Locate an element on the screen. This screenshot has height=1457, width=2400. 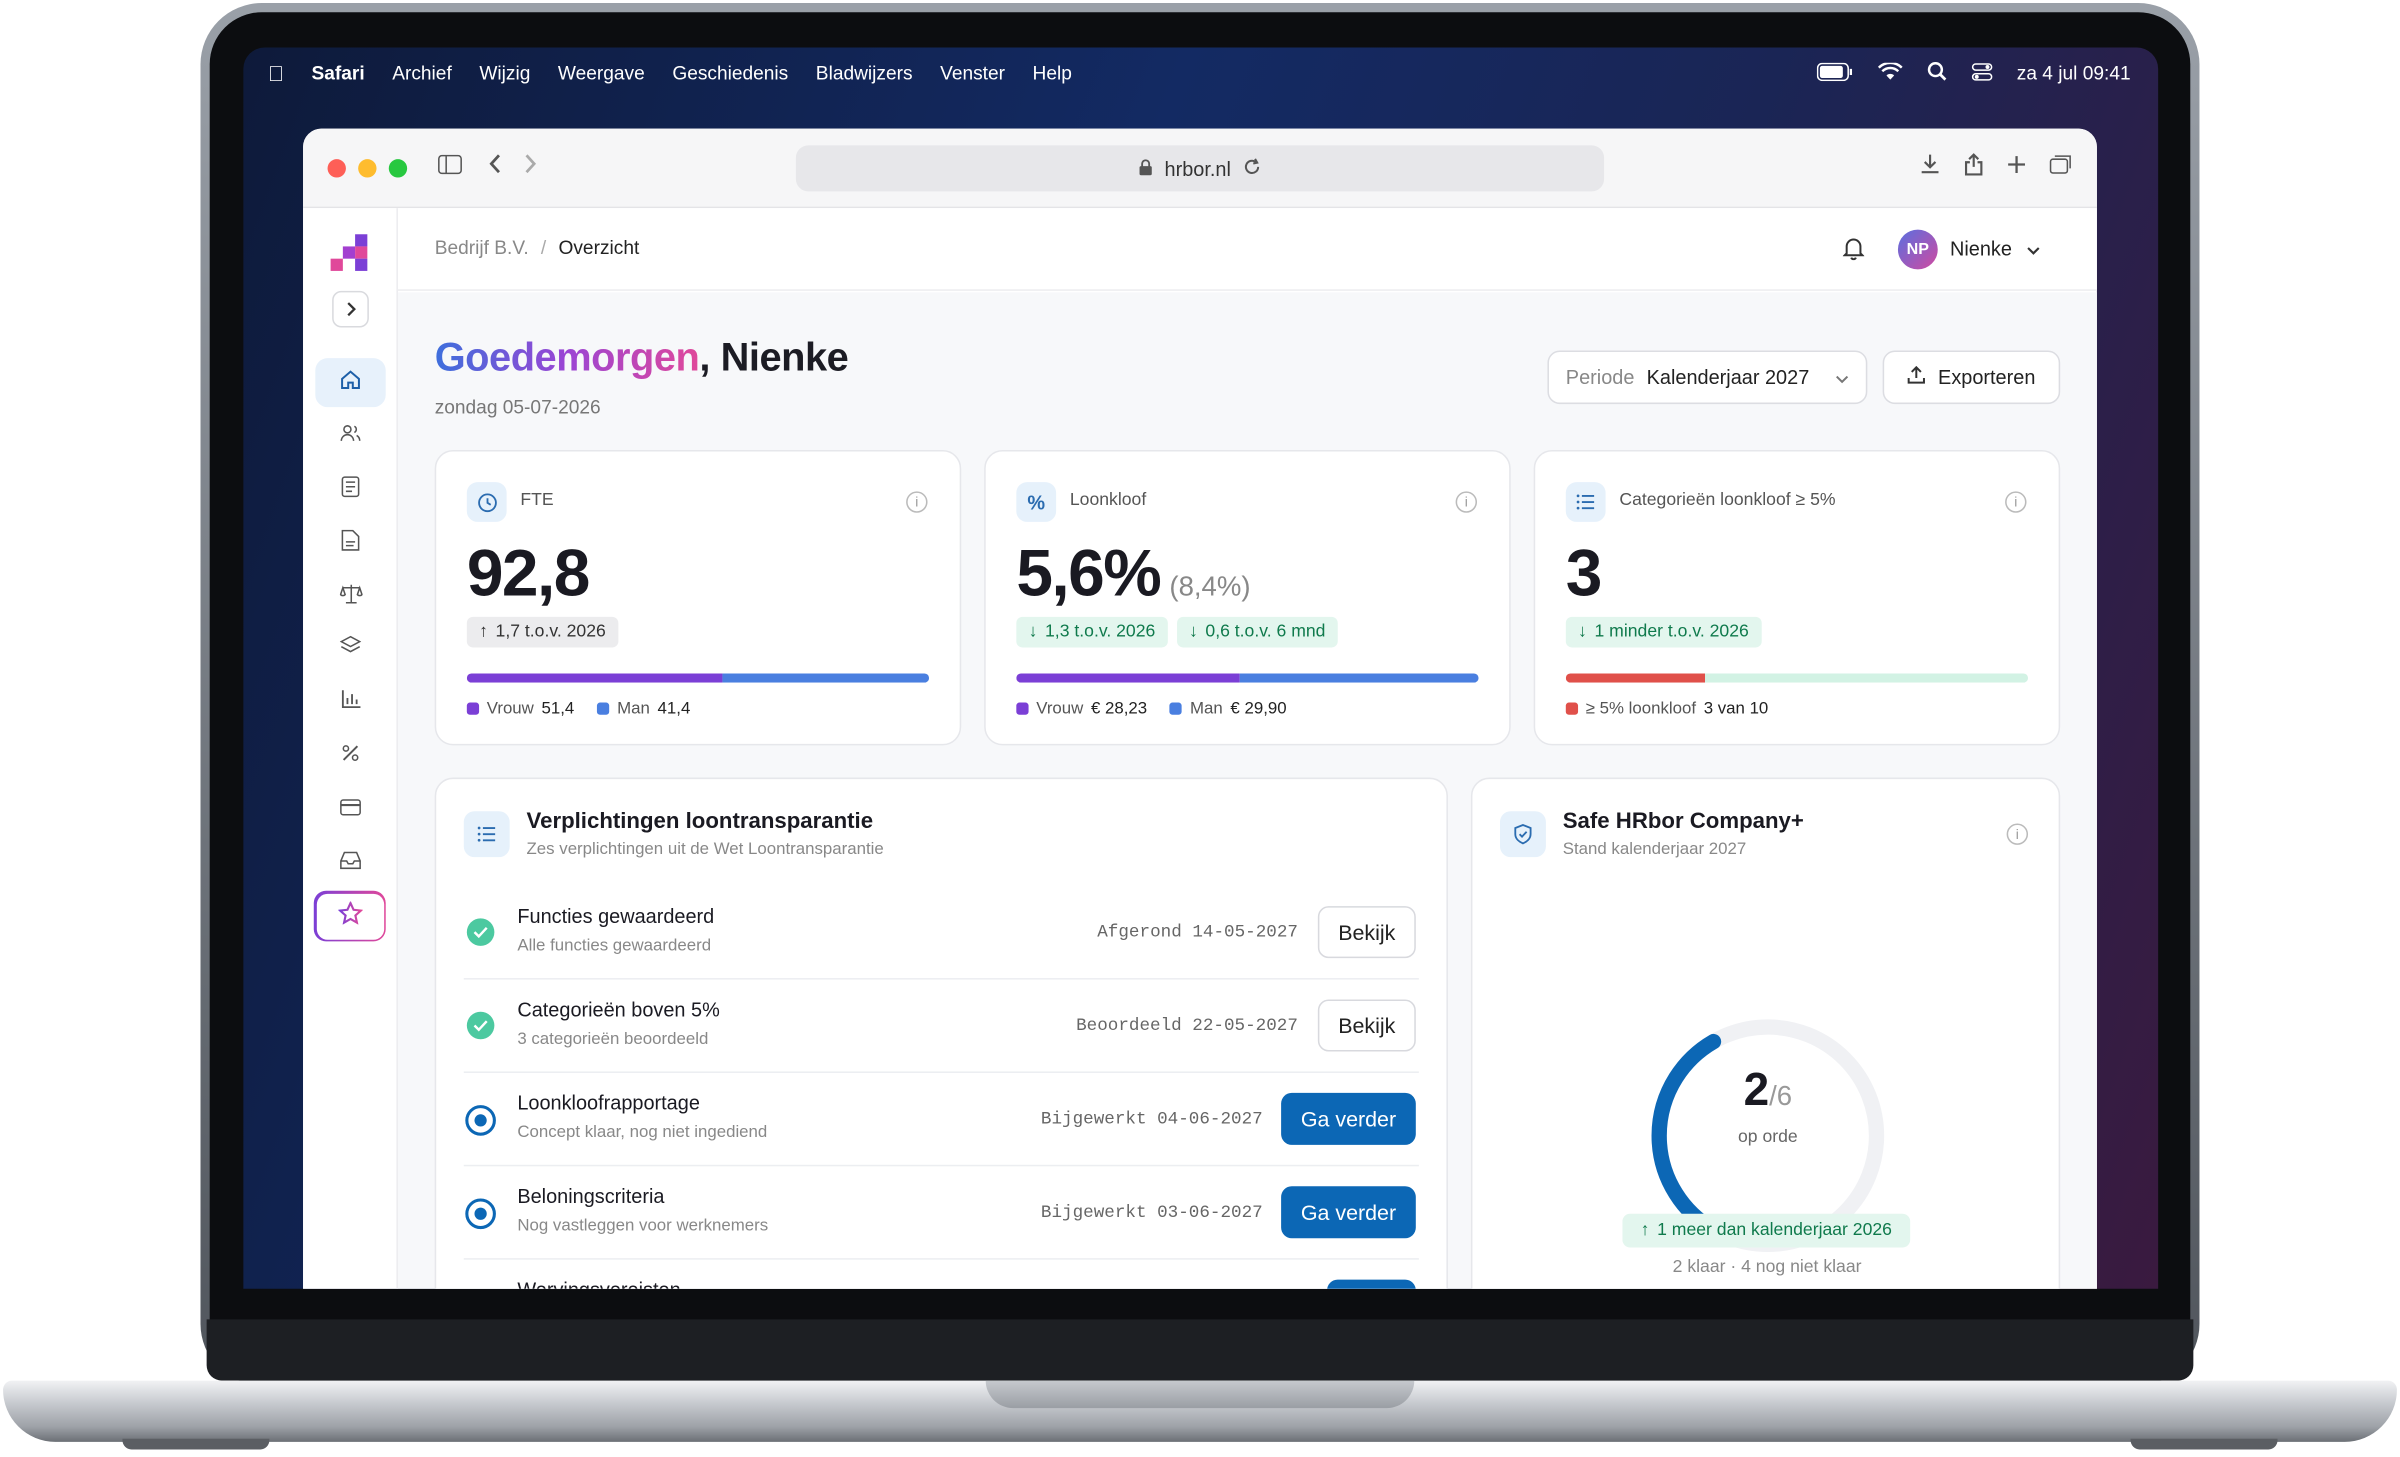
nav-layers is located at coordinates (350, 648).